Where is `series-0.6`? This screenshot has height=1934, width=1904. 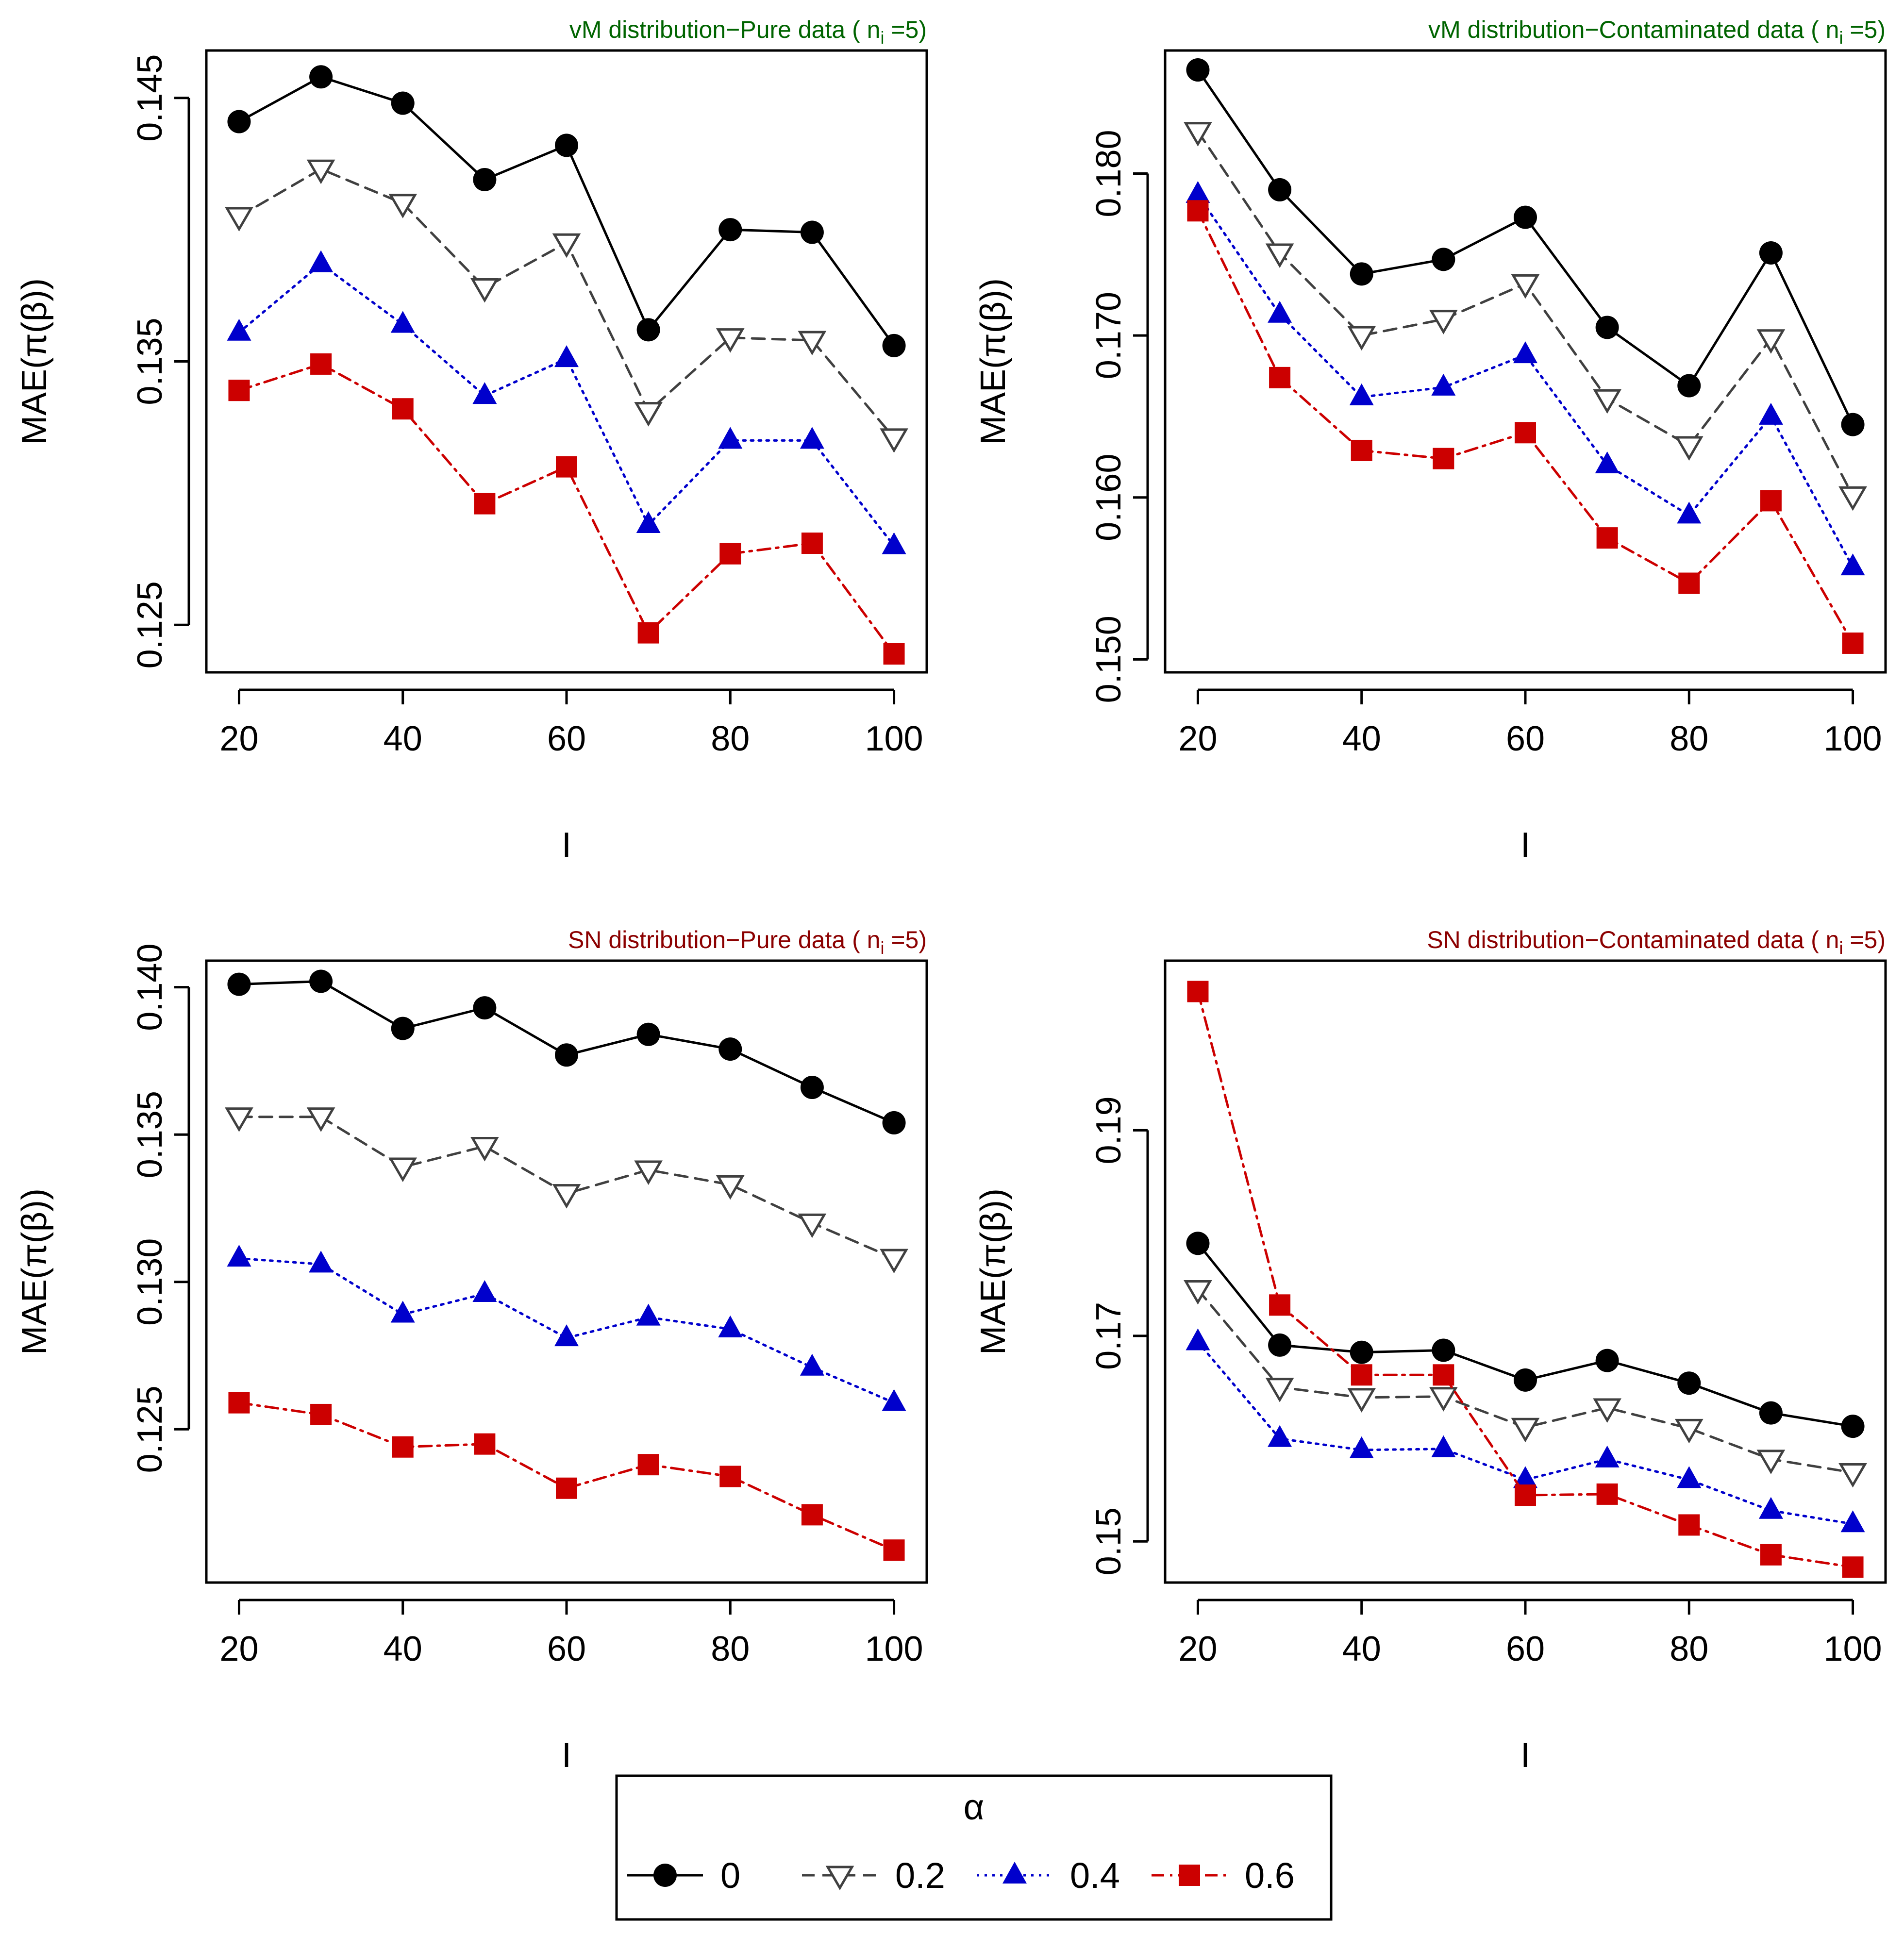
series-0.6 is located at coordinates (1525, 1279).